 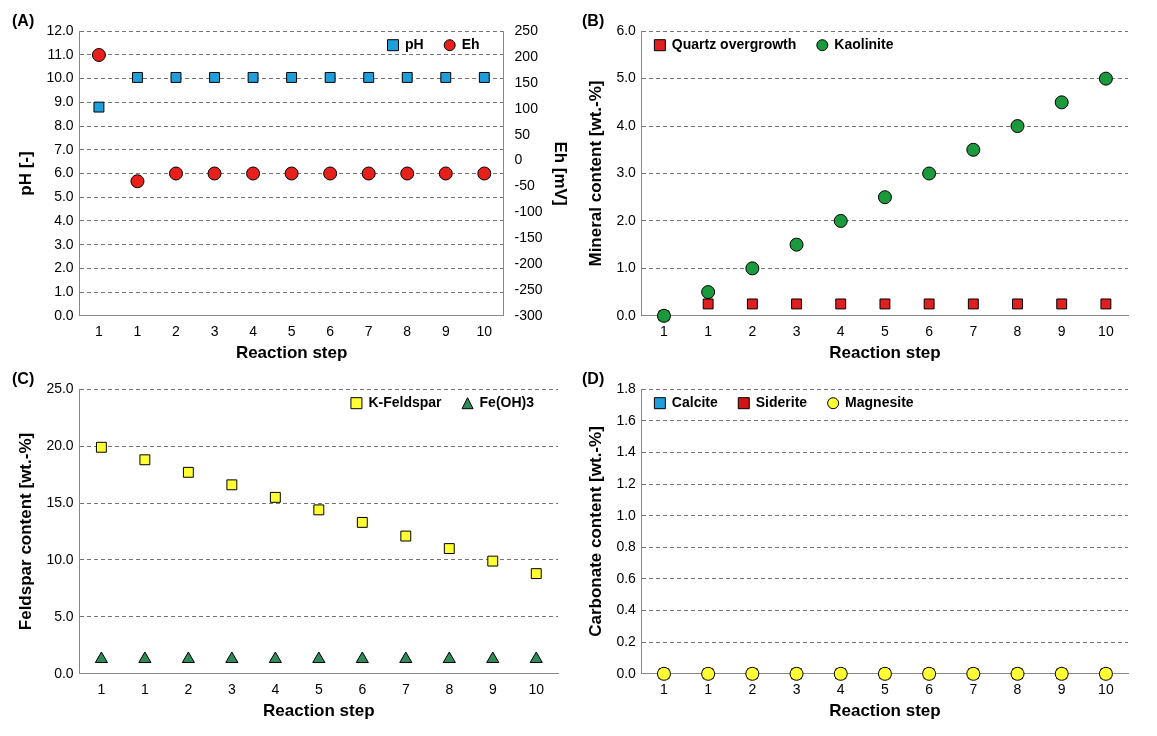 What do you see at coordinates (25, 173) in the screenshot?
I see `y-axis-title: pH [-]` at bounding box center [25, 173].